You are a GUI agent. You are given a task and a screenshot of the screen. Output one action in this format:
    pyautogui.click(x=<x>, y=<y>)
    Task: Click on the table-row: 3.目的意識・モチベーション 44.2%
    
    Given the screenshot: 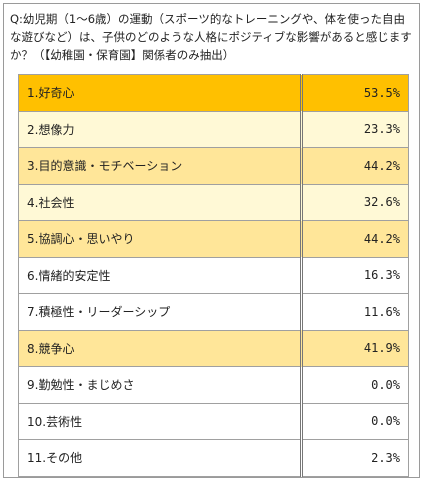 What is the action you would take?
    pyautogui.click(x=213, y=166)
    